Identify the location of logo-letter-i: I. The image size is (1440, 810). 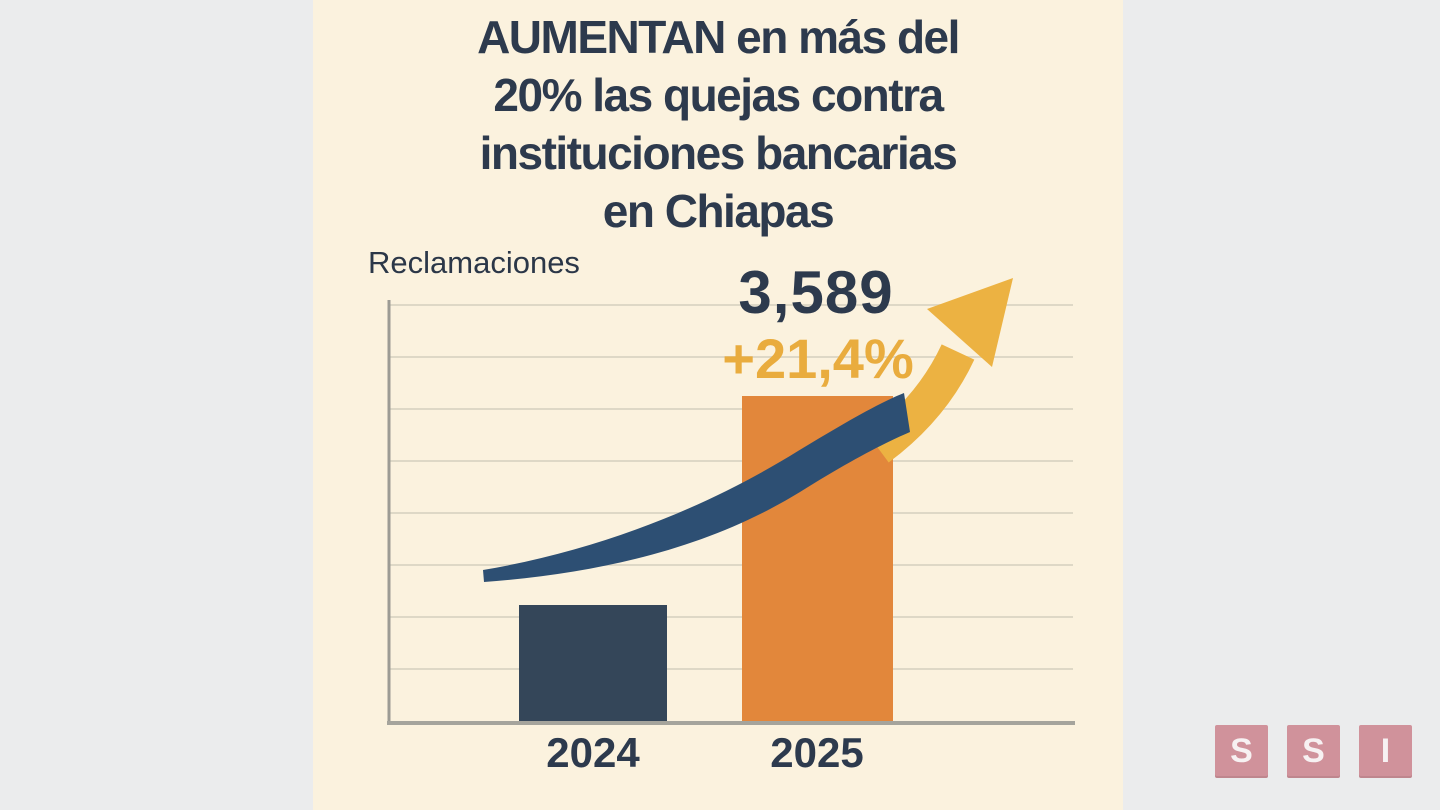
(1385, 751).